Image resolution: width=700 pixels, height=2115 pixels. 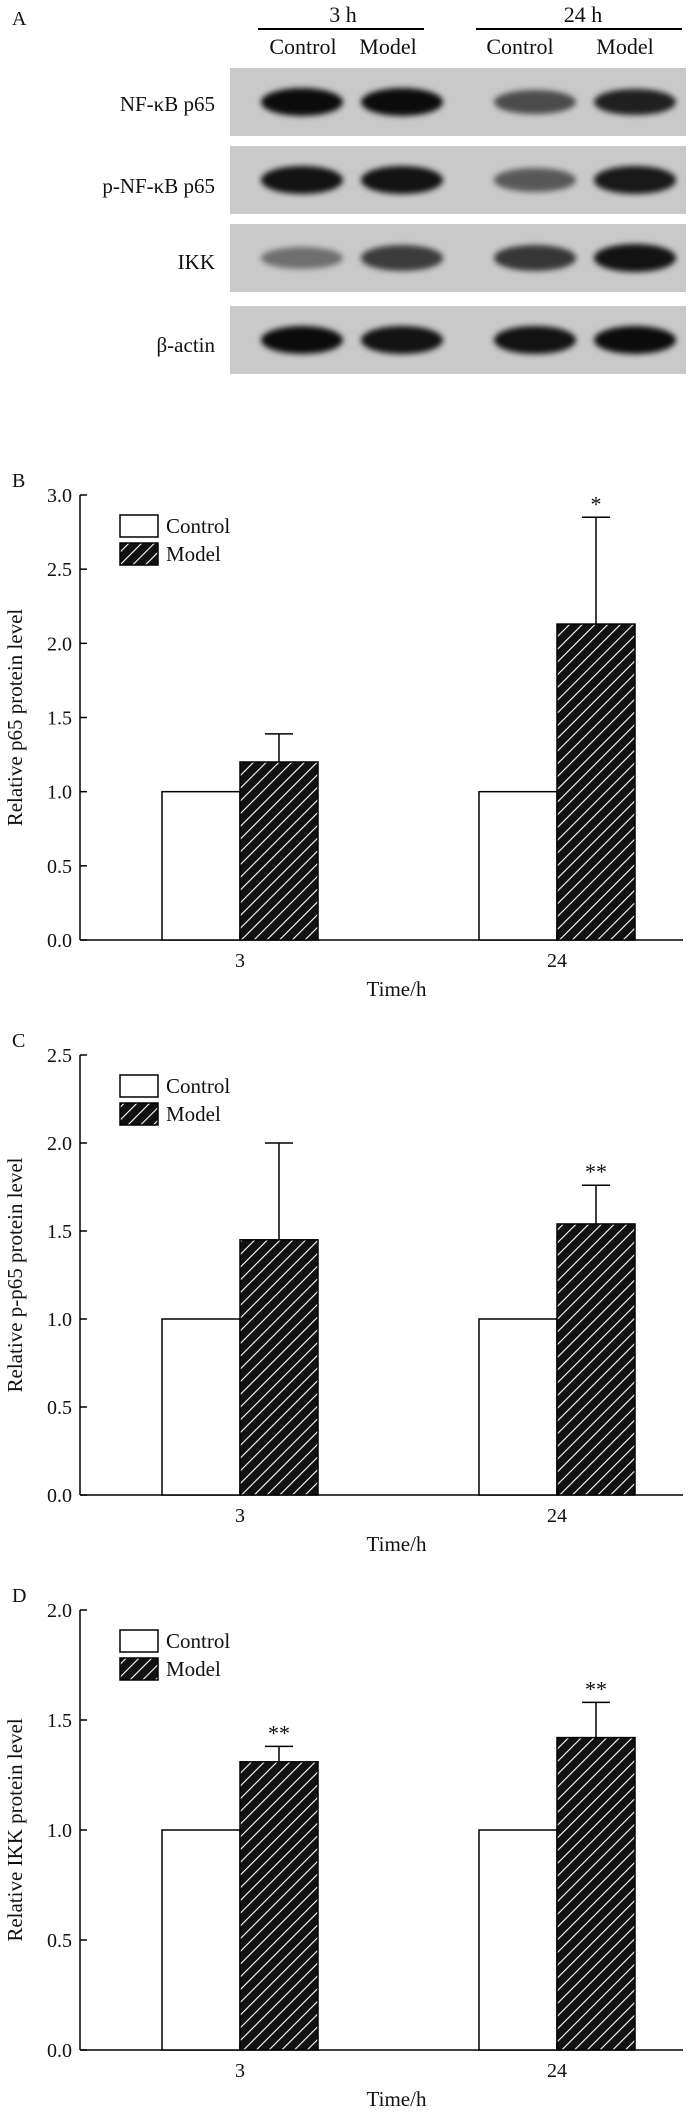 I want to click on blot-strip-ikk, so click(x=458, y=258).